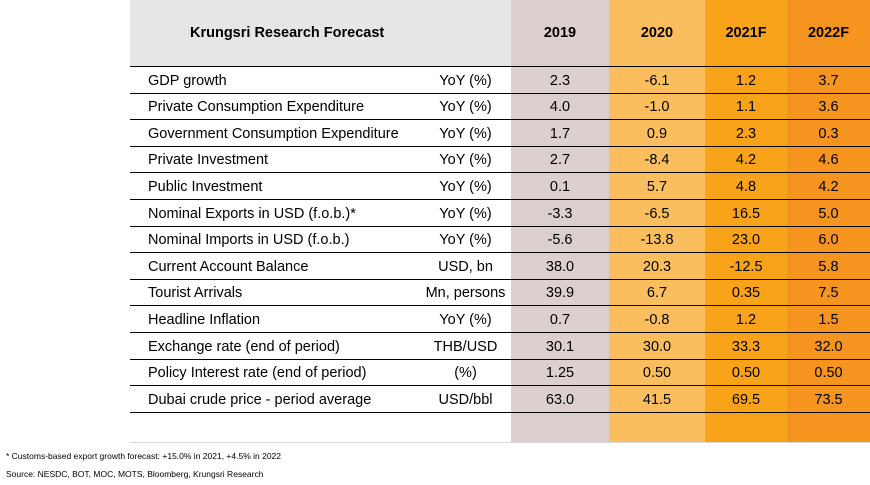  I want to click on row-value-2022f: 4.6, so click(828, 160).